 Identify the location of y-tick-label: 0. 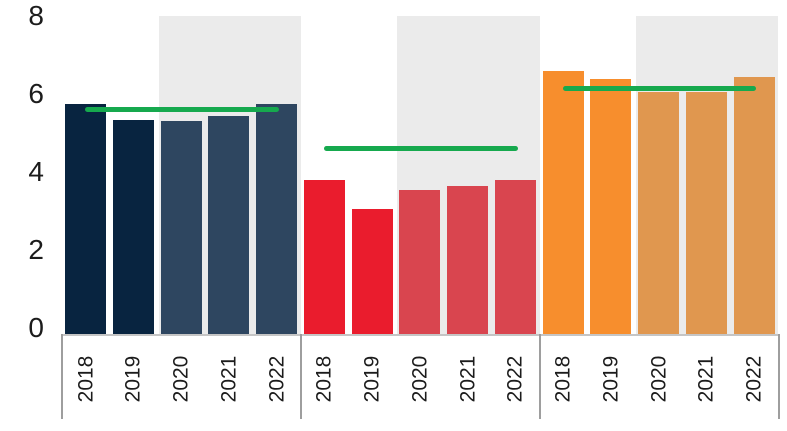
(36, 327).